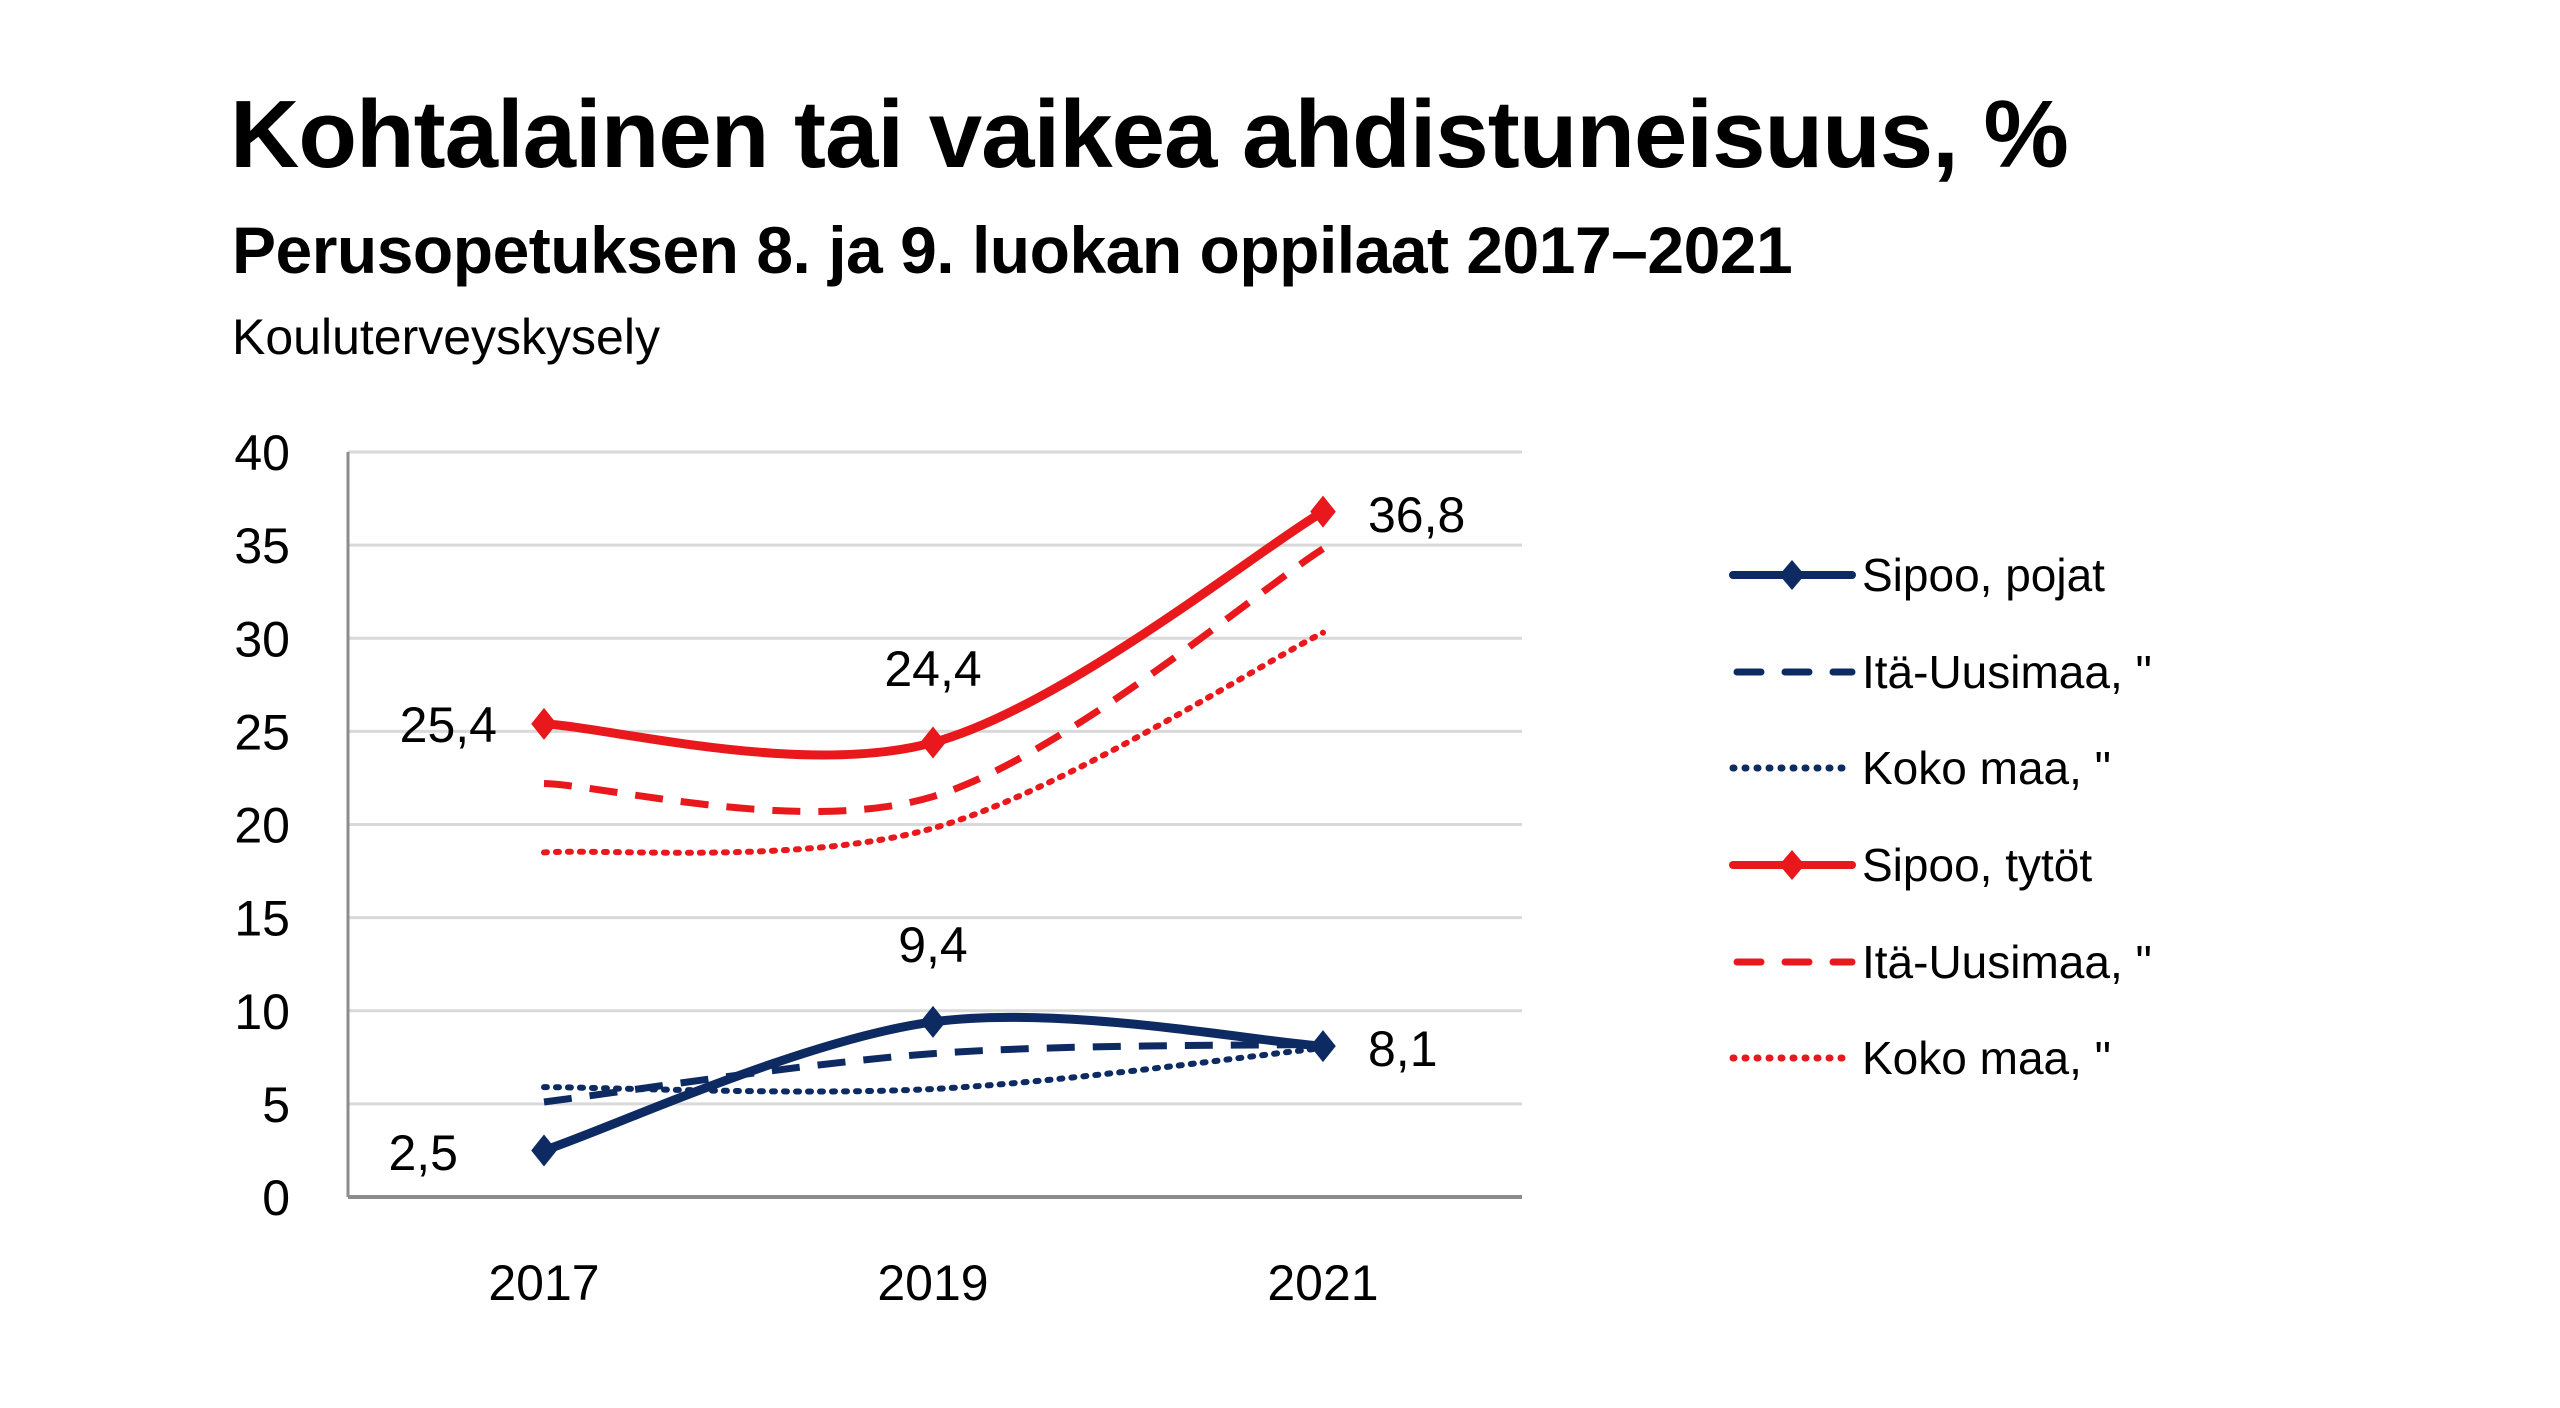 The image size is (2560, 1408). What do you see at coordinates (1403, 1049) in the screenshot?
I see `data-label: 8,1` at bounding box center [1403, 1049].